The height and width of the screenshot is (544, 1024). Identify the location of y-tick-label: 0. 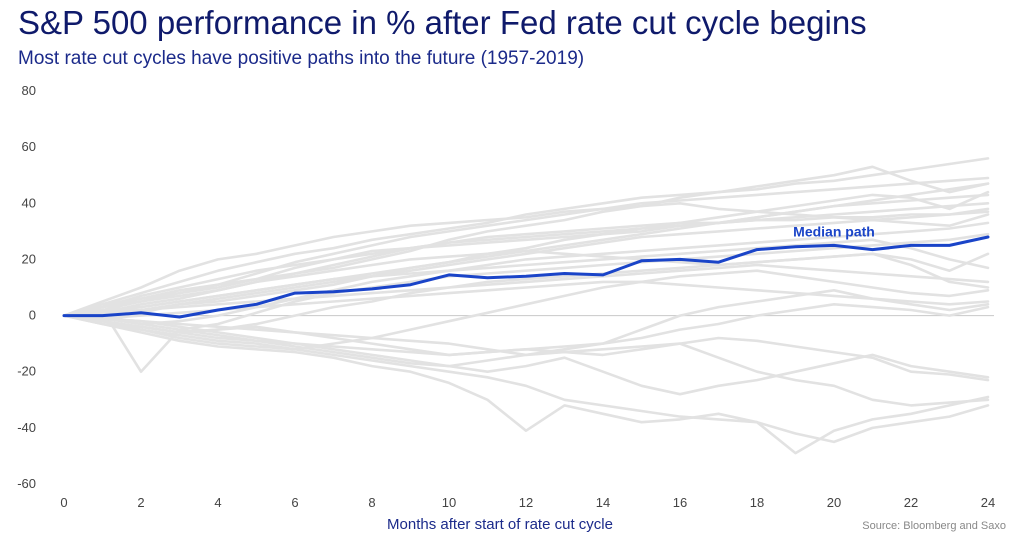
(32, 315).